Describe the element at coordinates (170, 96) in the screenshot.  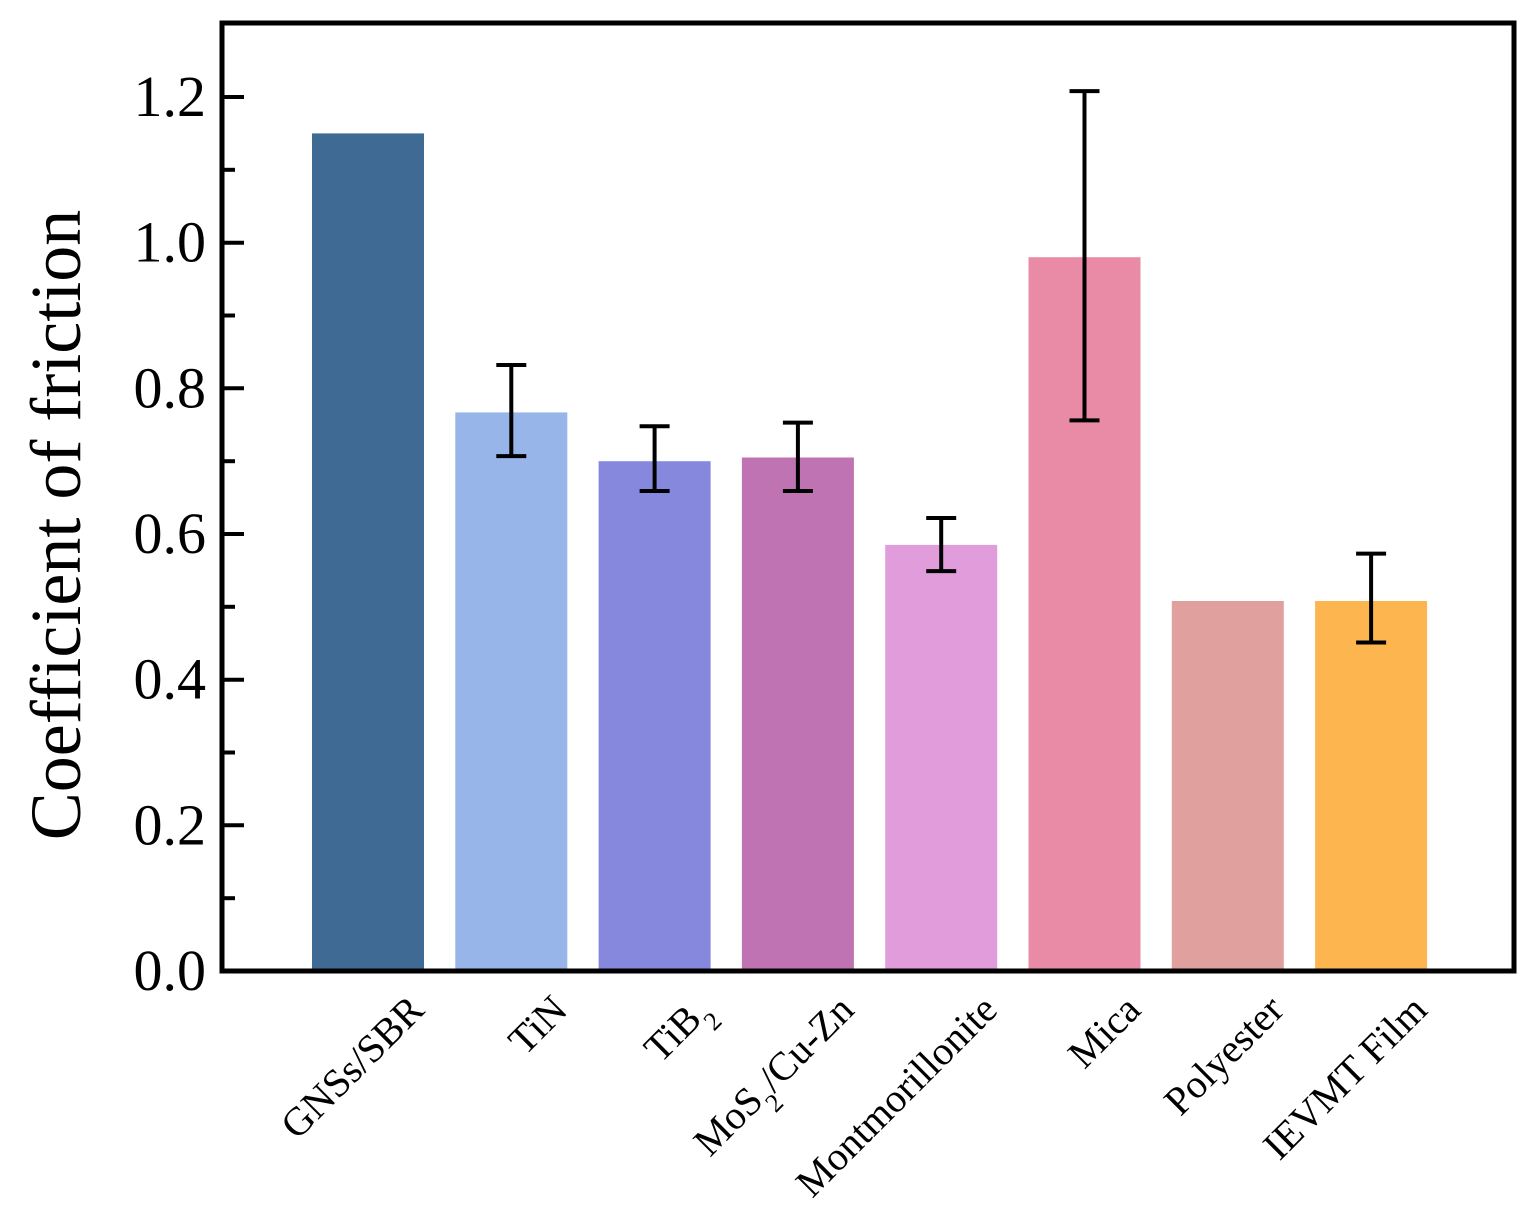
I see `y-tick-label: 1.2` at that location.